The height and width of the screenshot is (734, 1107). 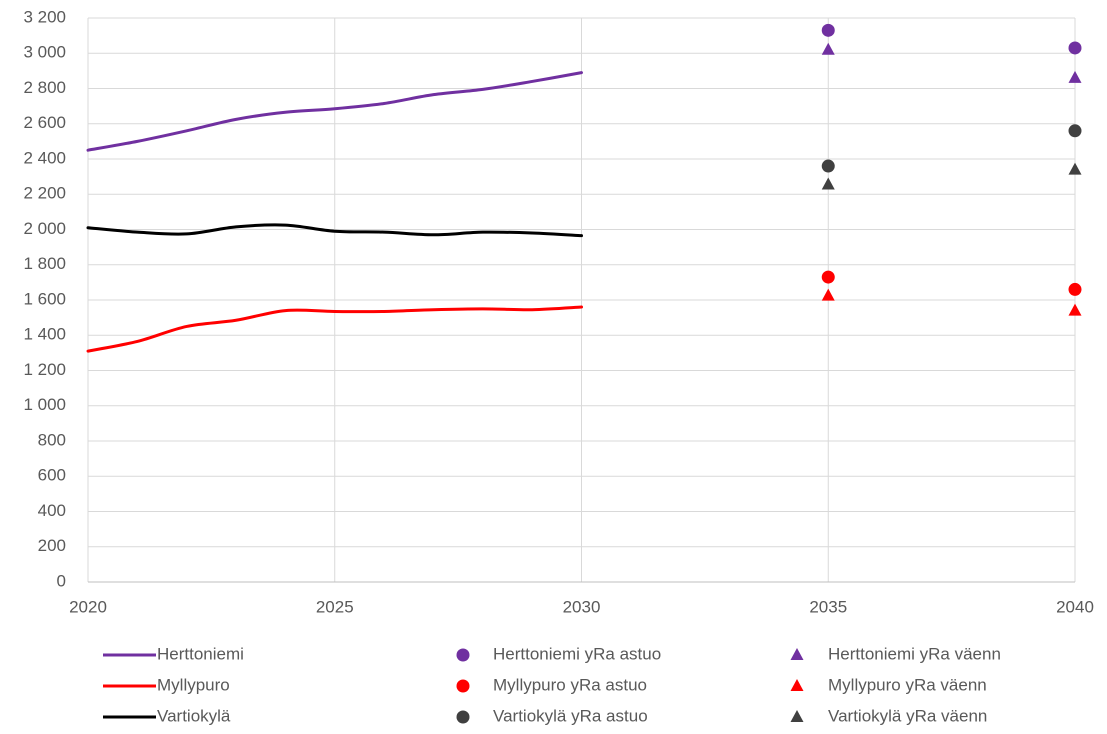 What do you see at coordinates (44, 334) in the screenshot?
I see `y-tick-label: 1 400` at bounding box center [44, 334].